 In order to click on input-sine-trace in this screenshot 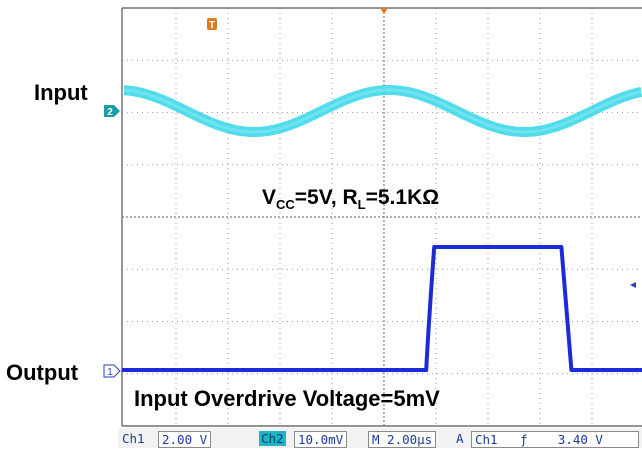, I will do `click(381, 111)`.